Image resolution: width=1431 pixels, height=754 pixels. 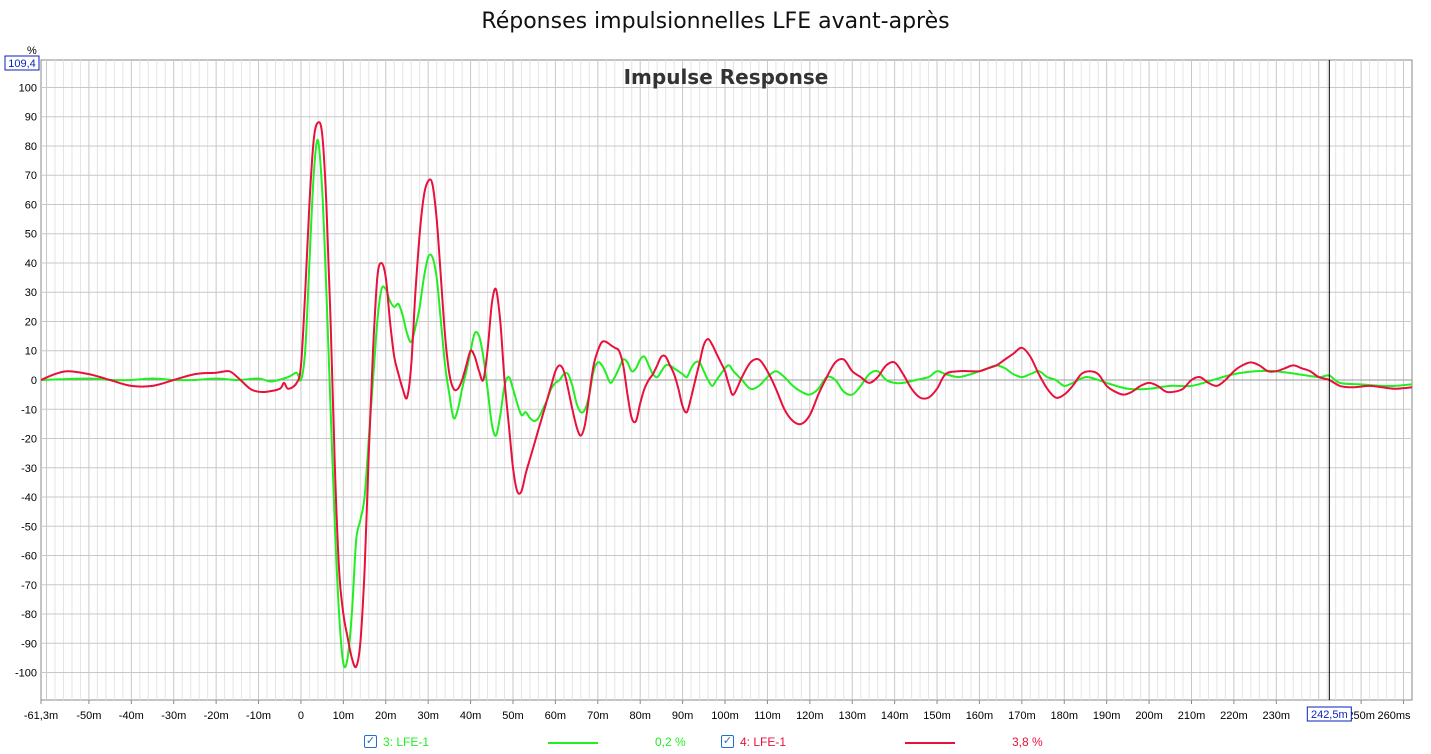 What do you see at coordinates (343, 716) in the screenshot?
I see `x-tick-label: 10m` at bounding box center [343, 716].